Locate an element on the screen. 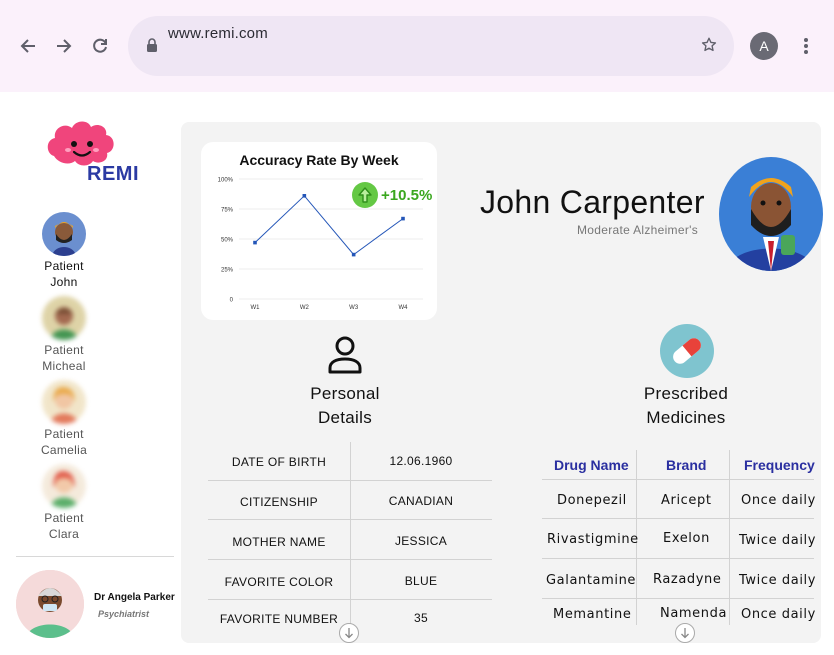 This screenshot has width=834, height=655. doctor-role: Psychiatrist is located at coordinates (124, 614).